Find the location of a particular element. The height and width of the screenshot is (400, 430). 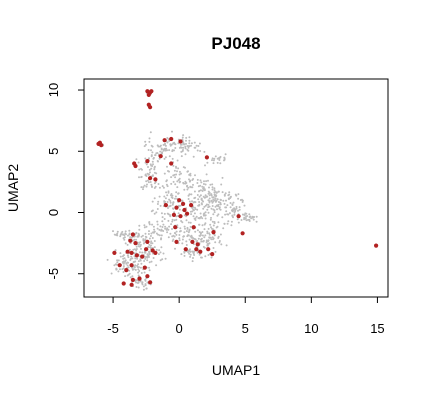

y-axis: -5 0 5 10 is located at coordinates (65, 181).